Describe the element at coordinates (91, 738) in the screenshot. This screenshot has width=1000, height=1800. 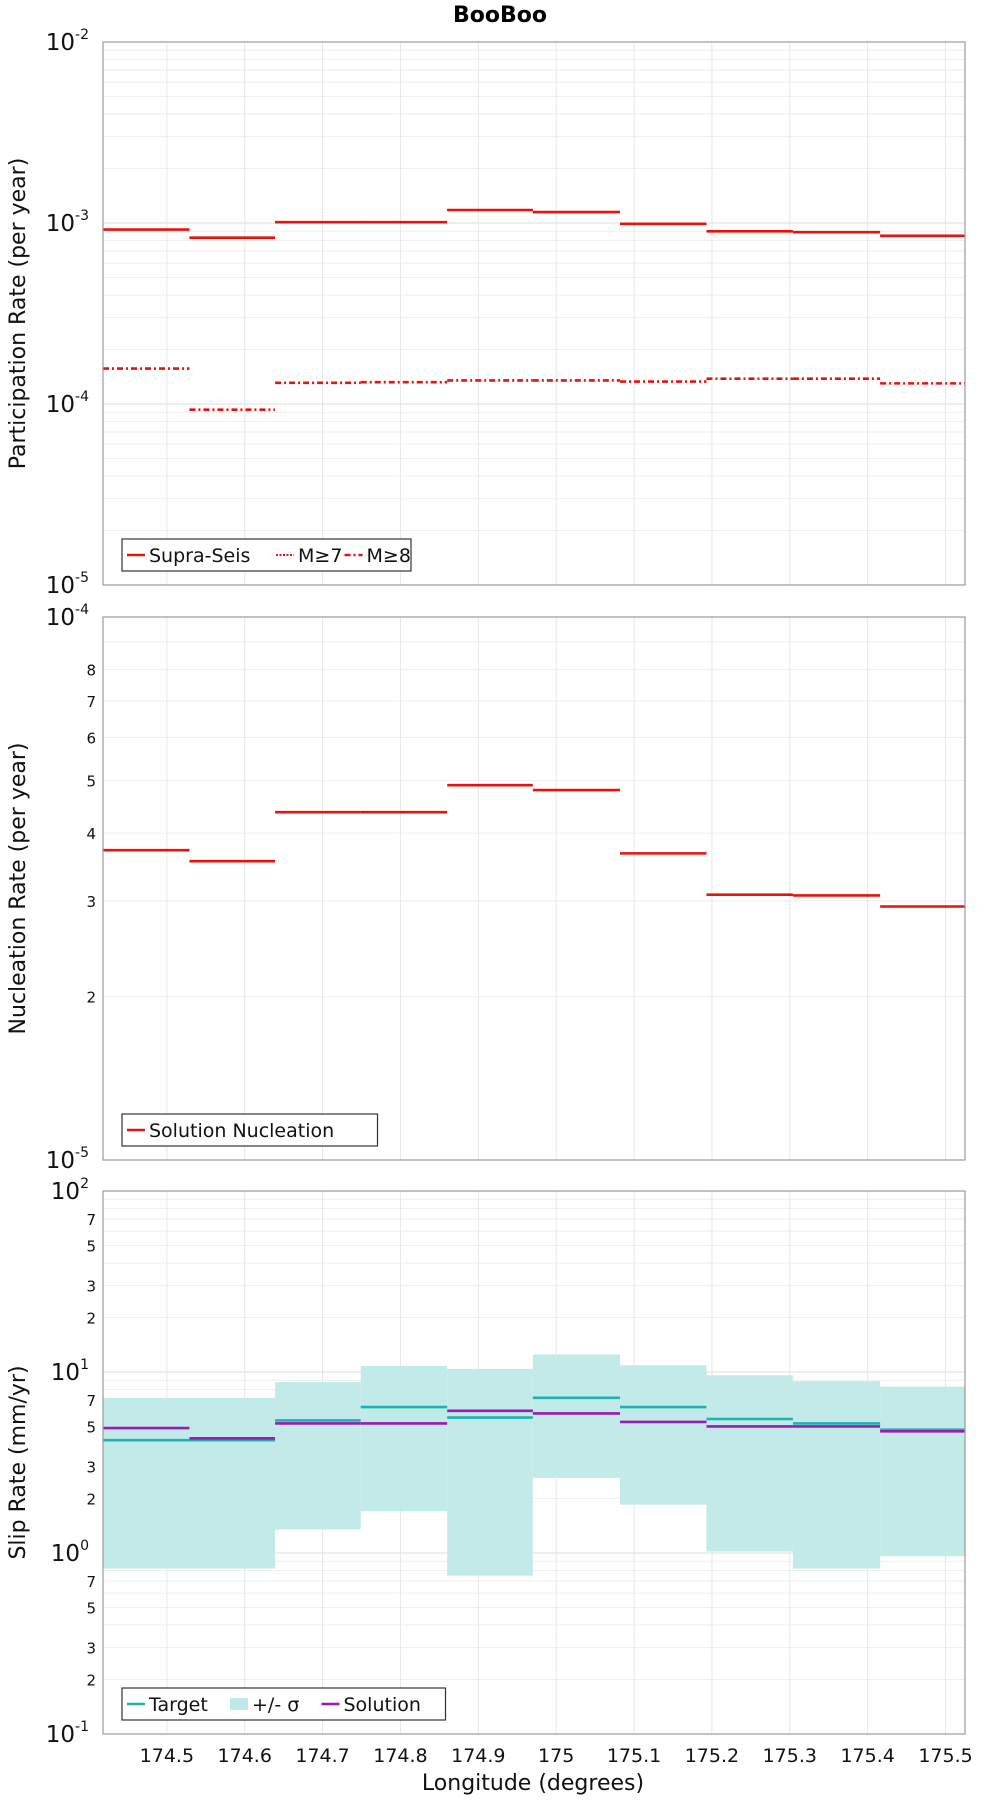
I see `y-minor-tick-label: 6` at that location.